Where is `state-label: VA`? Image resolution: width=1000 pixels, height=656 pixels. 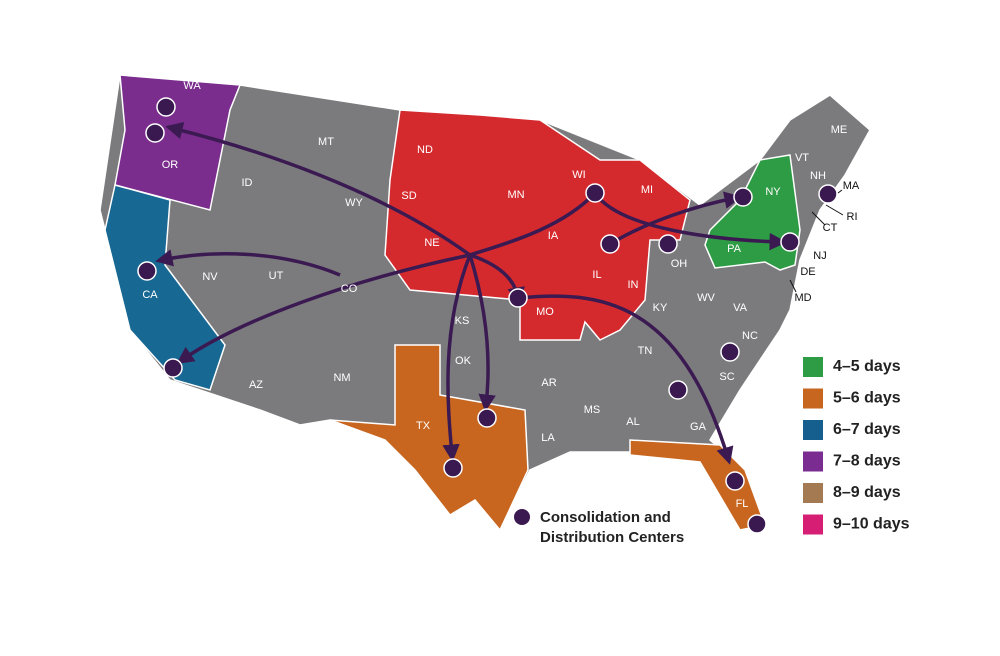 state-label: VA is located at coordinates (740, 308).